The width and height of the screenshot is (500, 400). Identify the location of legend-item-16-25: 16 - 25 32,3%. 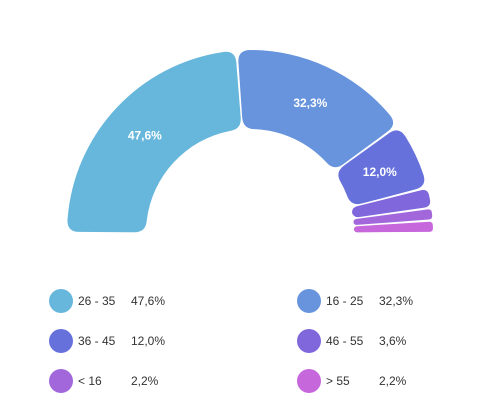
(355, 301).